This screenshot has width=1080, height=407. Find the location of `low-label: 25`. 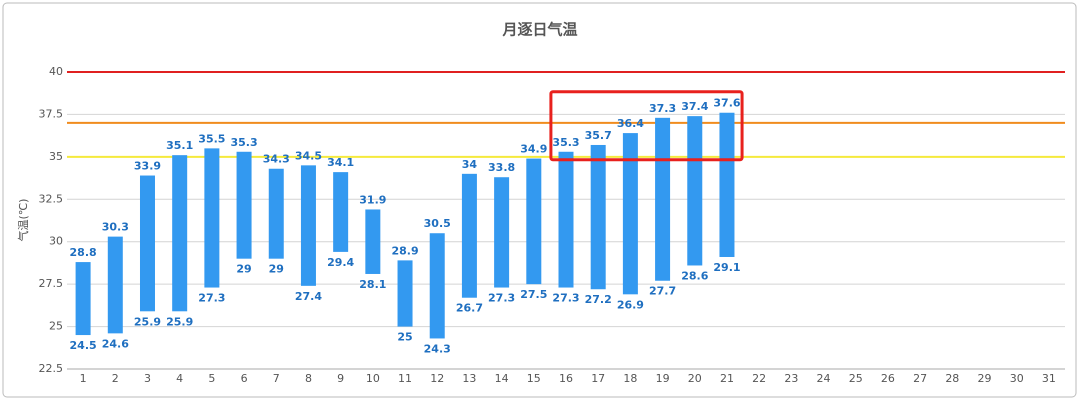

low-label: 25 is located at coordinates (404, 337).